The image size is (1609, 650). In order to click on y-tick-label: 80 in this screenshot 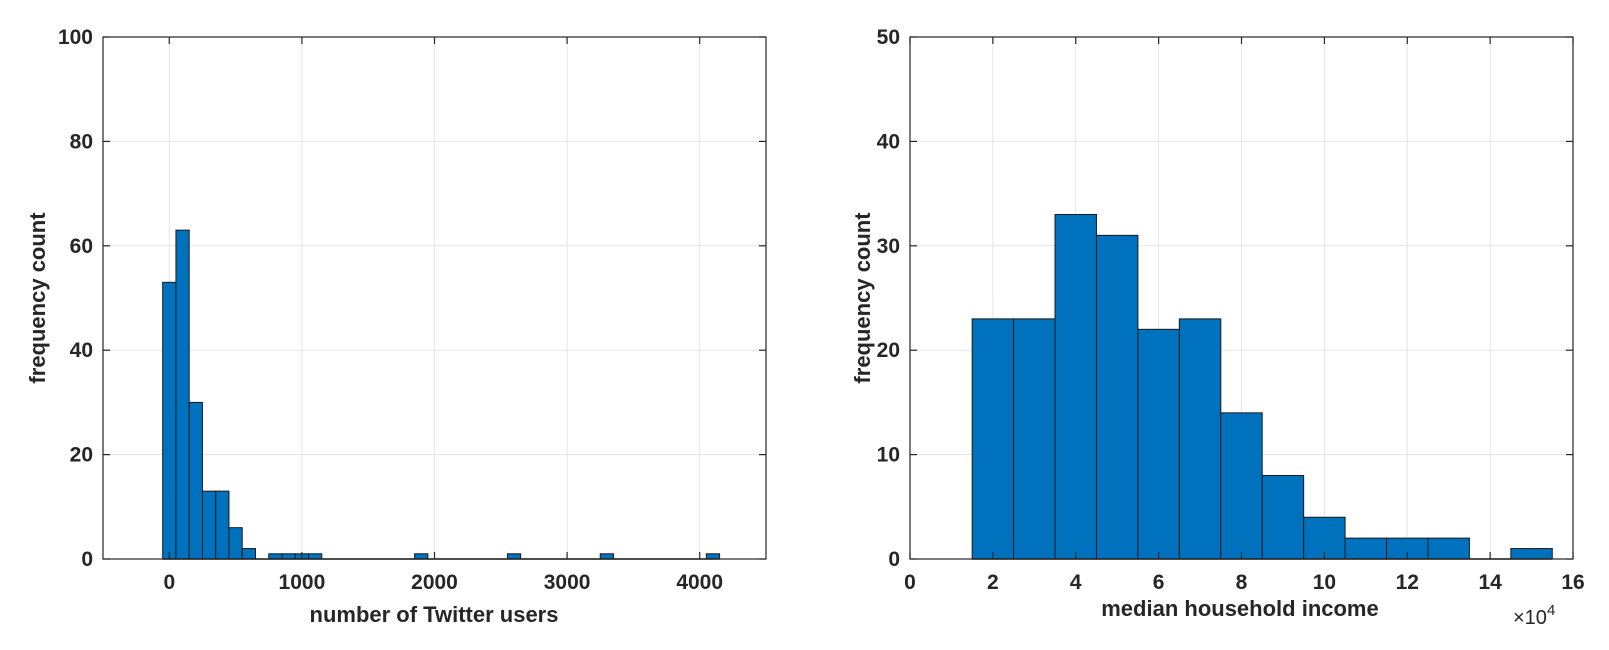, I will do `click(81, 141)`.